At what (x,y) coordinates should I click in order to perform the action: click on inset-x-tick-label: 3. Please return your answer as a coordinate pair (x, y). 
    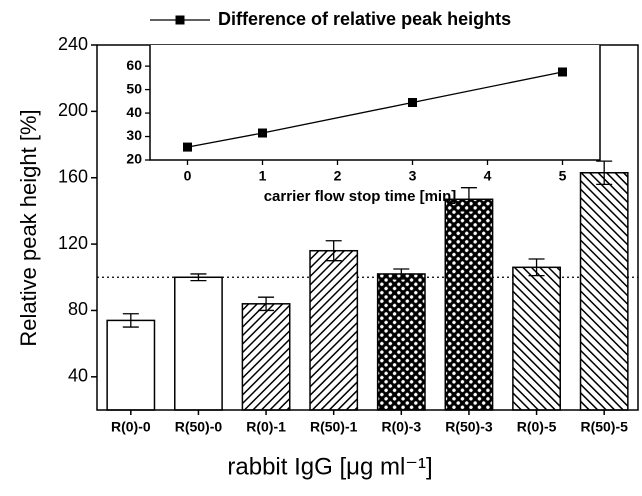
    Looking at the image, I should click on (413, 176).